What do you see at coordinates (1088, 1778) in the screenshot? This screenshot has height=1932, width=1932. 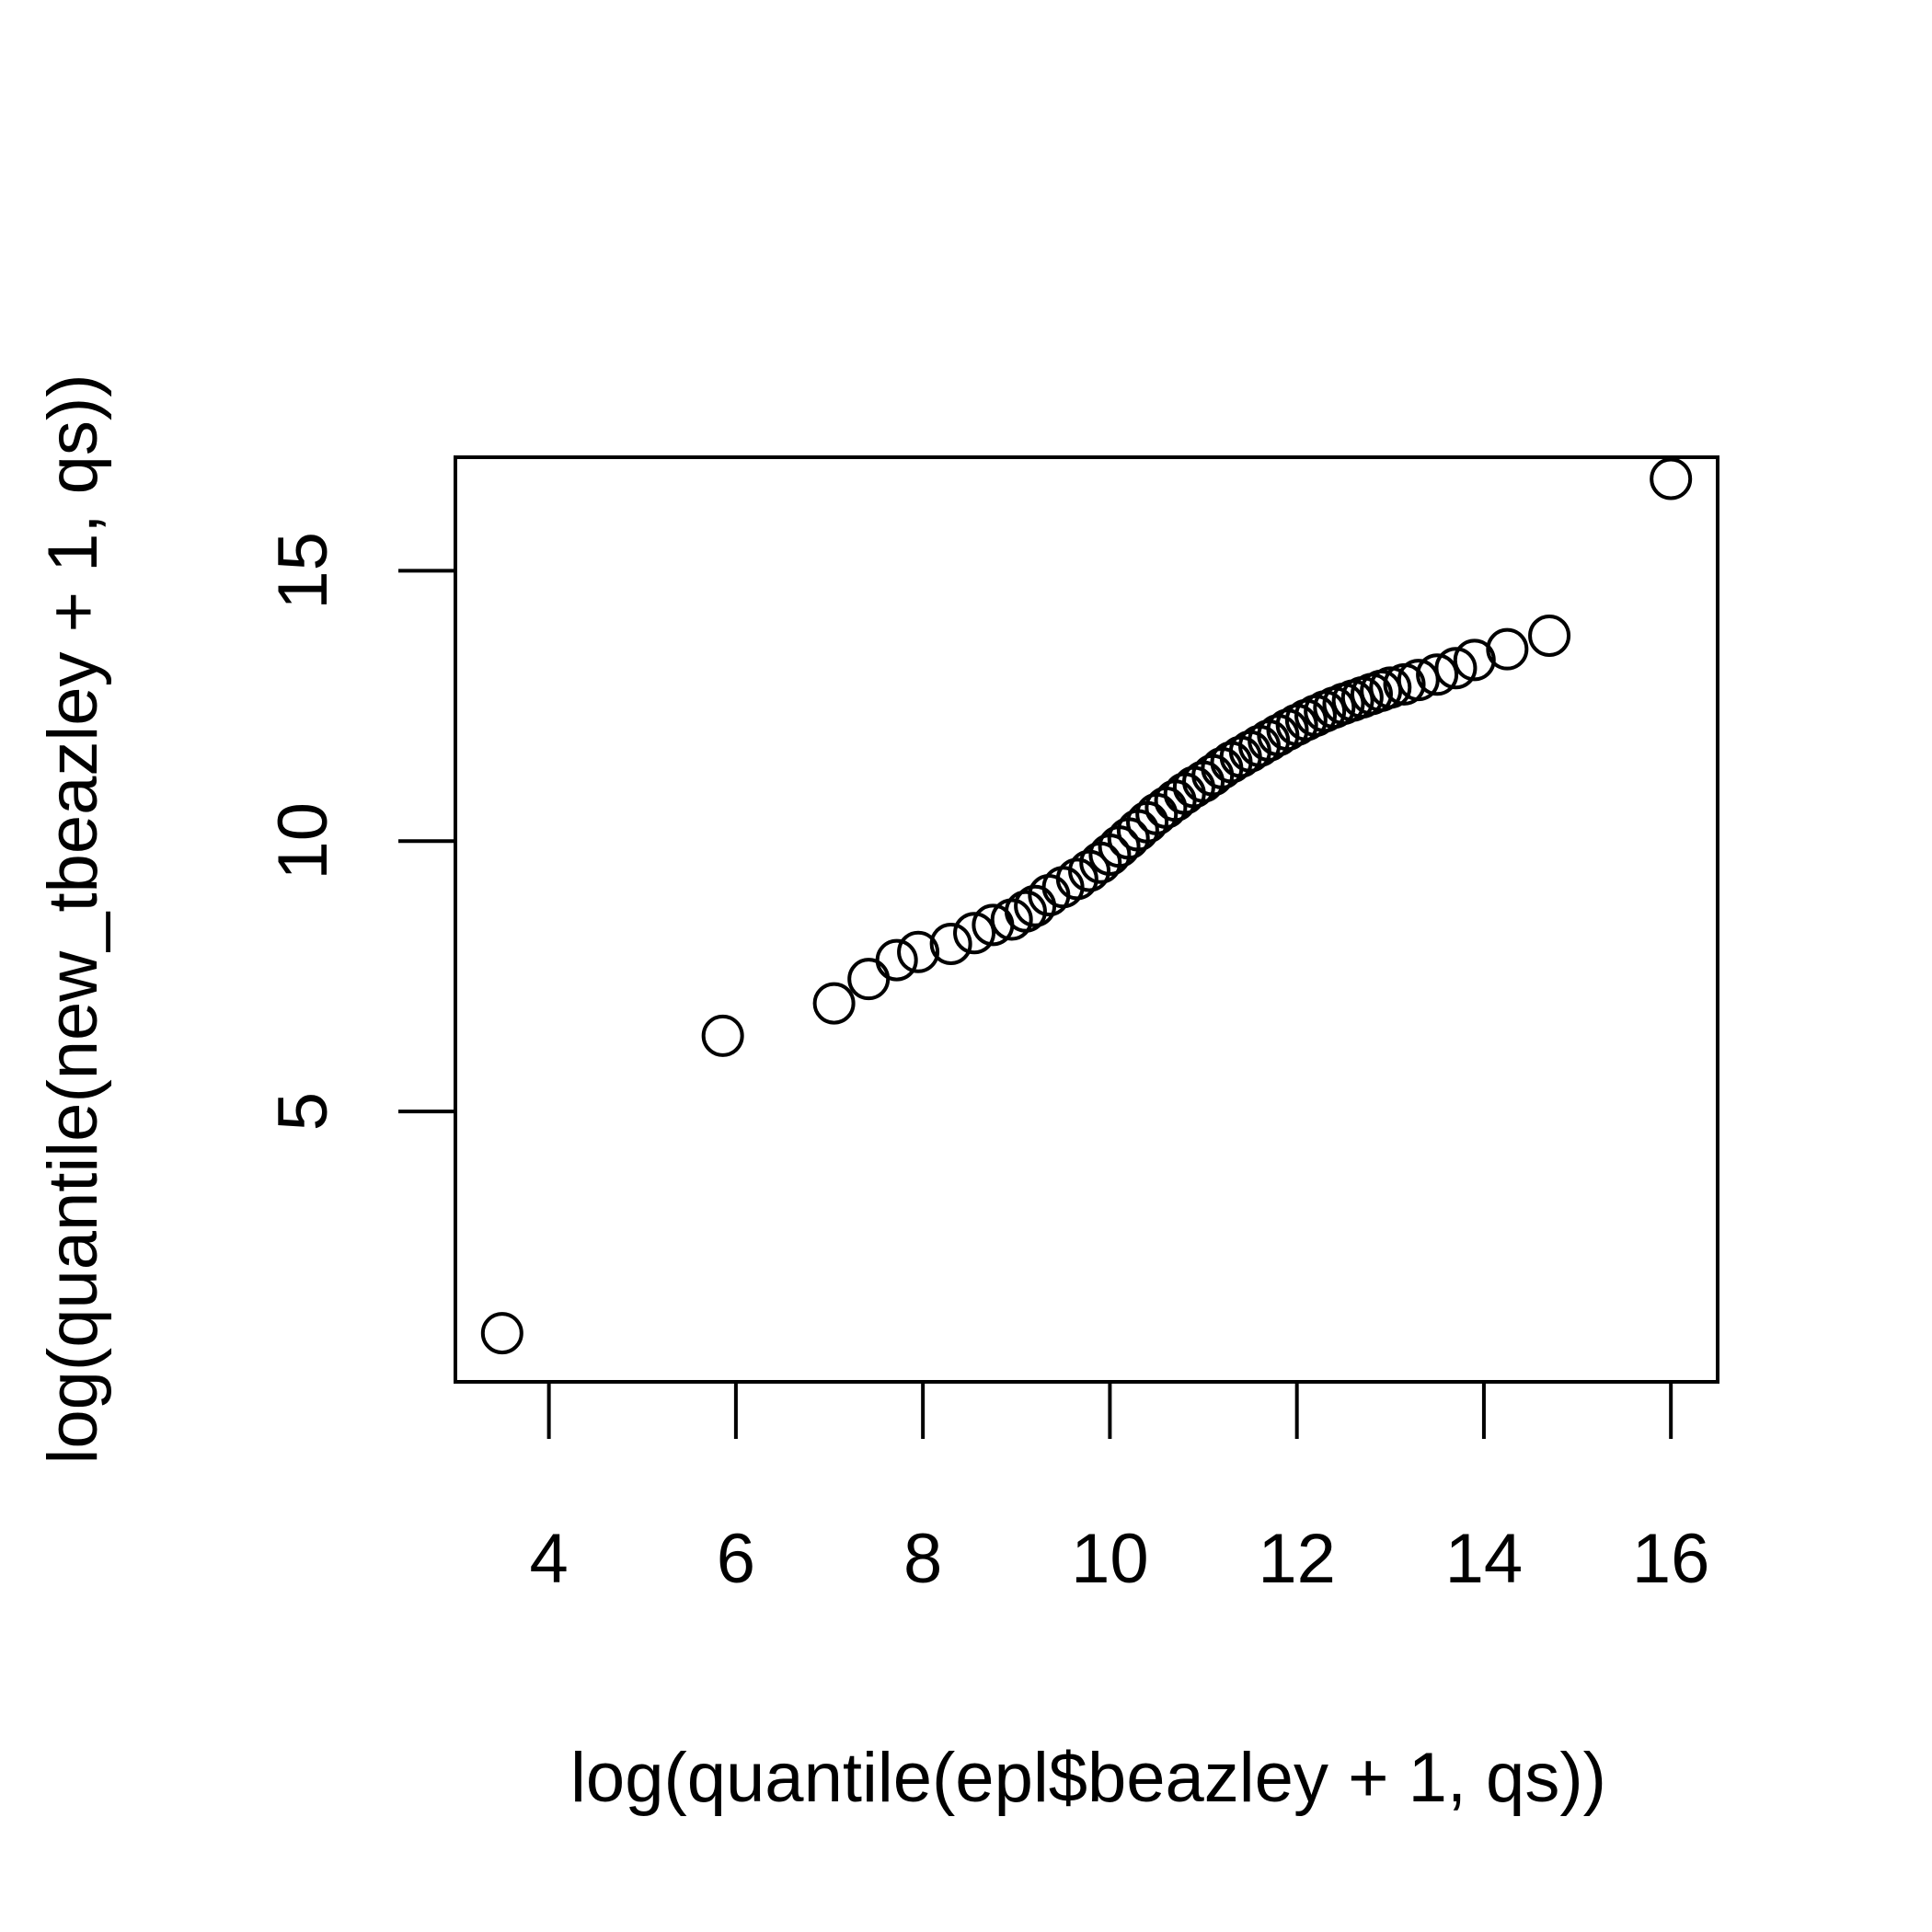 I see `x-axis-label: log(quantile(epl$beazley + 1, qs))` at bounding box center [1088, 1778].